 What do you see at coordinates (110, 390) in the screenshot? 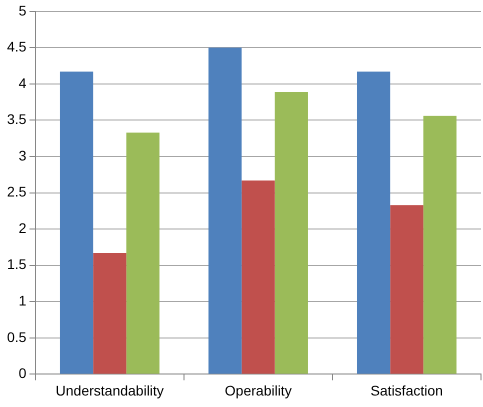
I see `x-tick-label: Understandability` at bounding box center [110, 390].